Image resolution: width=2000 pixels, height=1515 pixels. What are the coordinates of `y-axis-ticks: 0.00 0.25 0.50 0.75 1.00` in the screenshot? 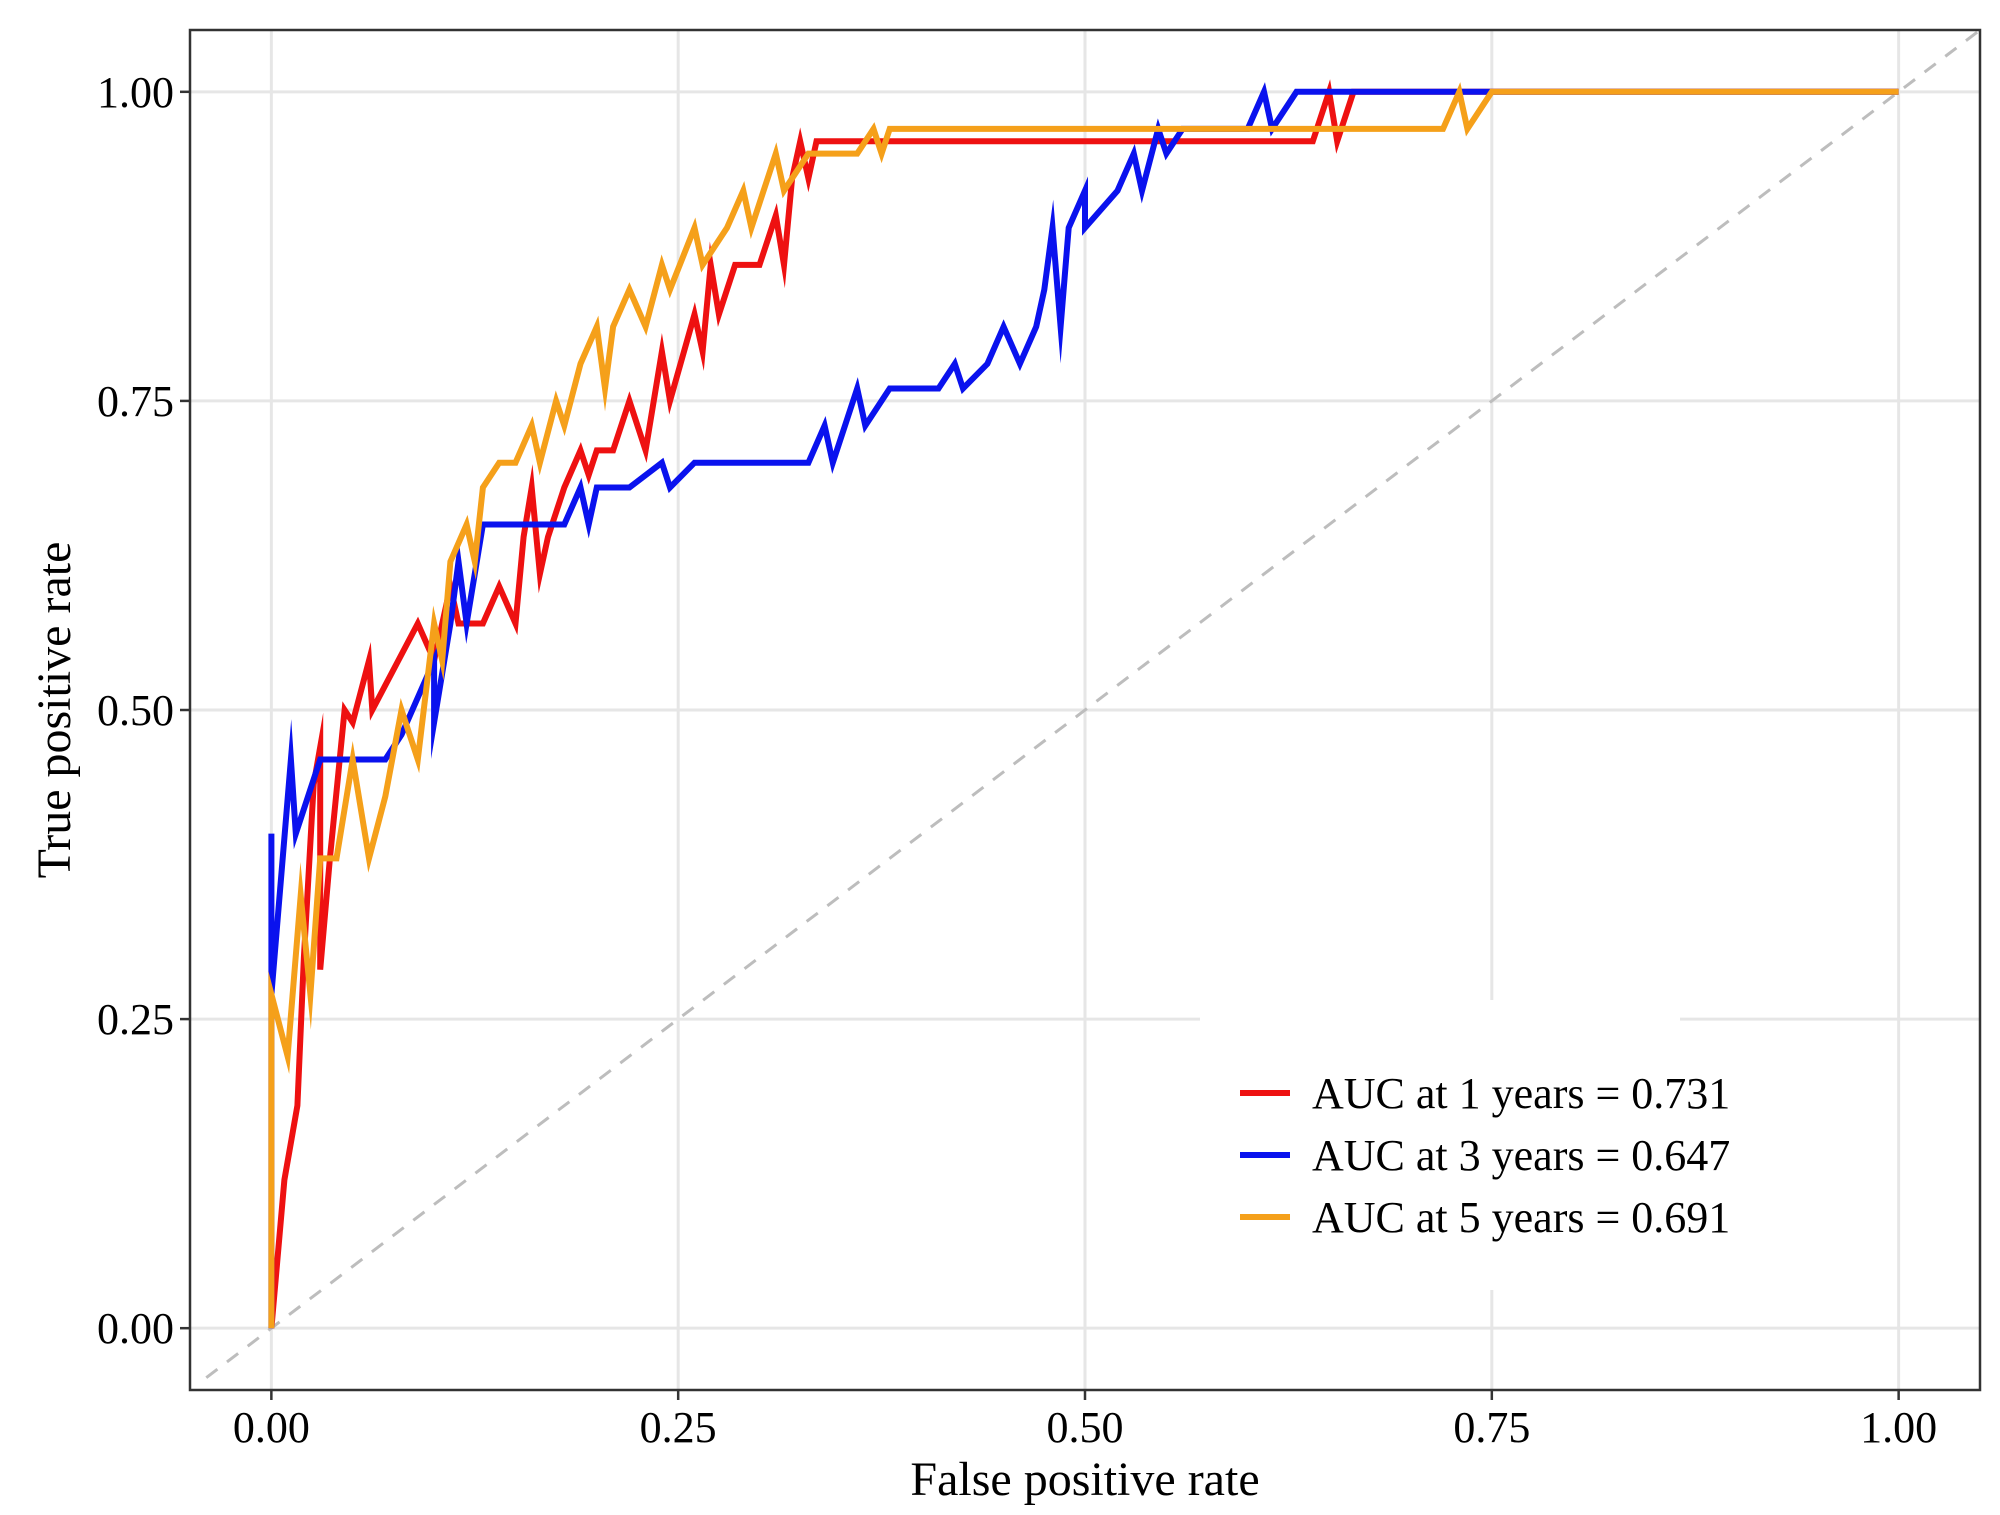 It's located at (143, 710).